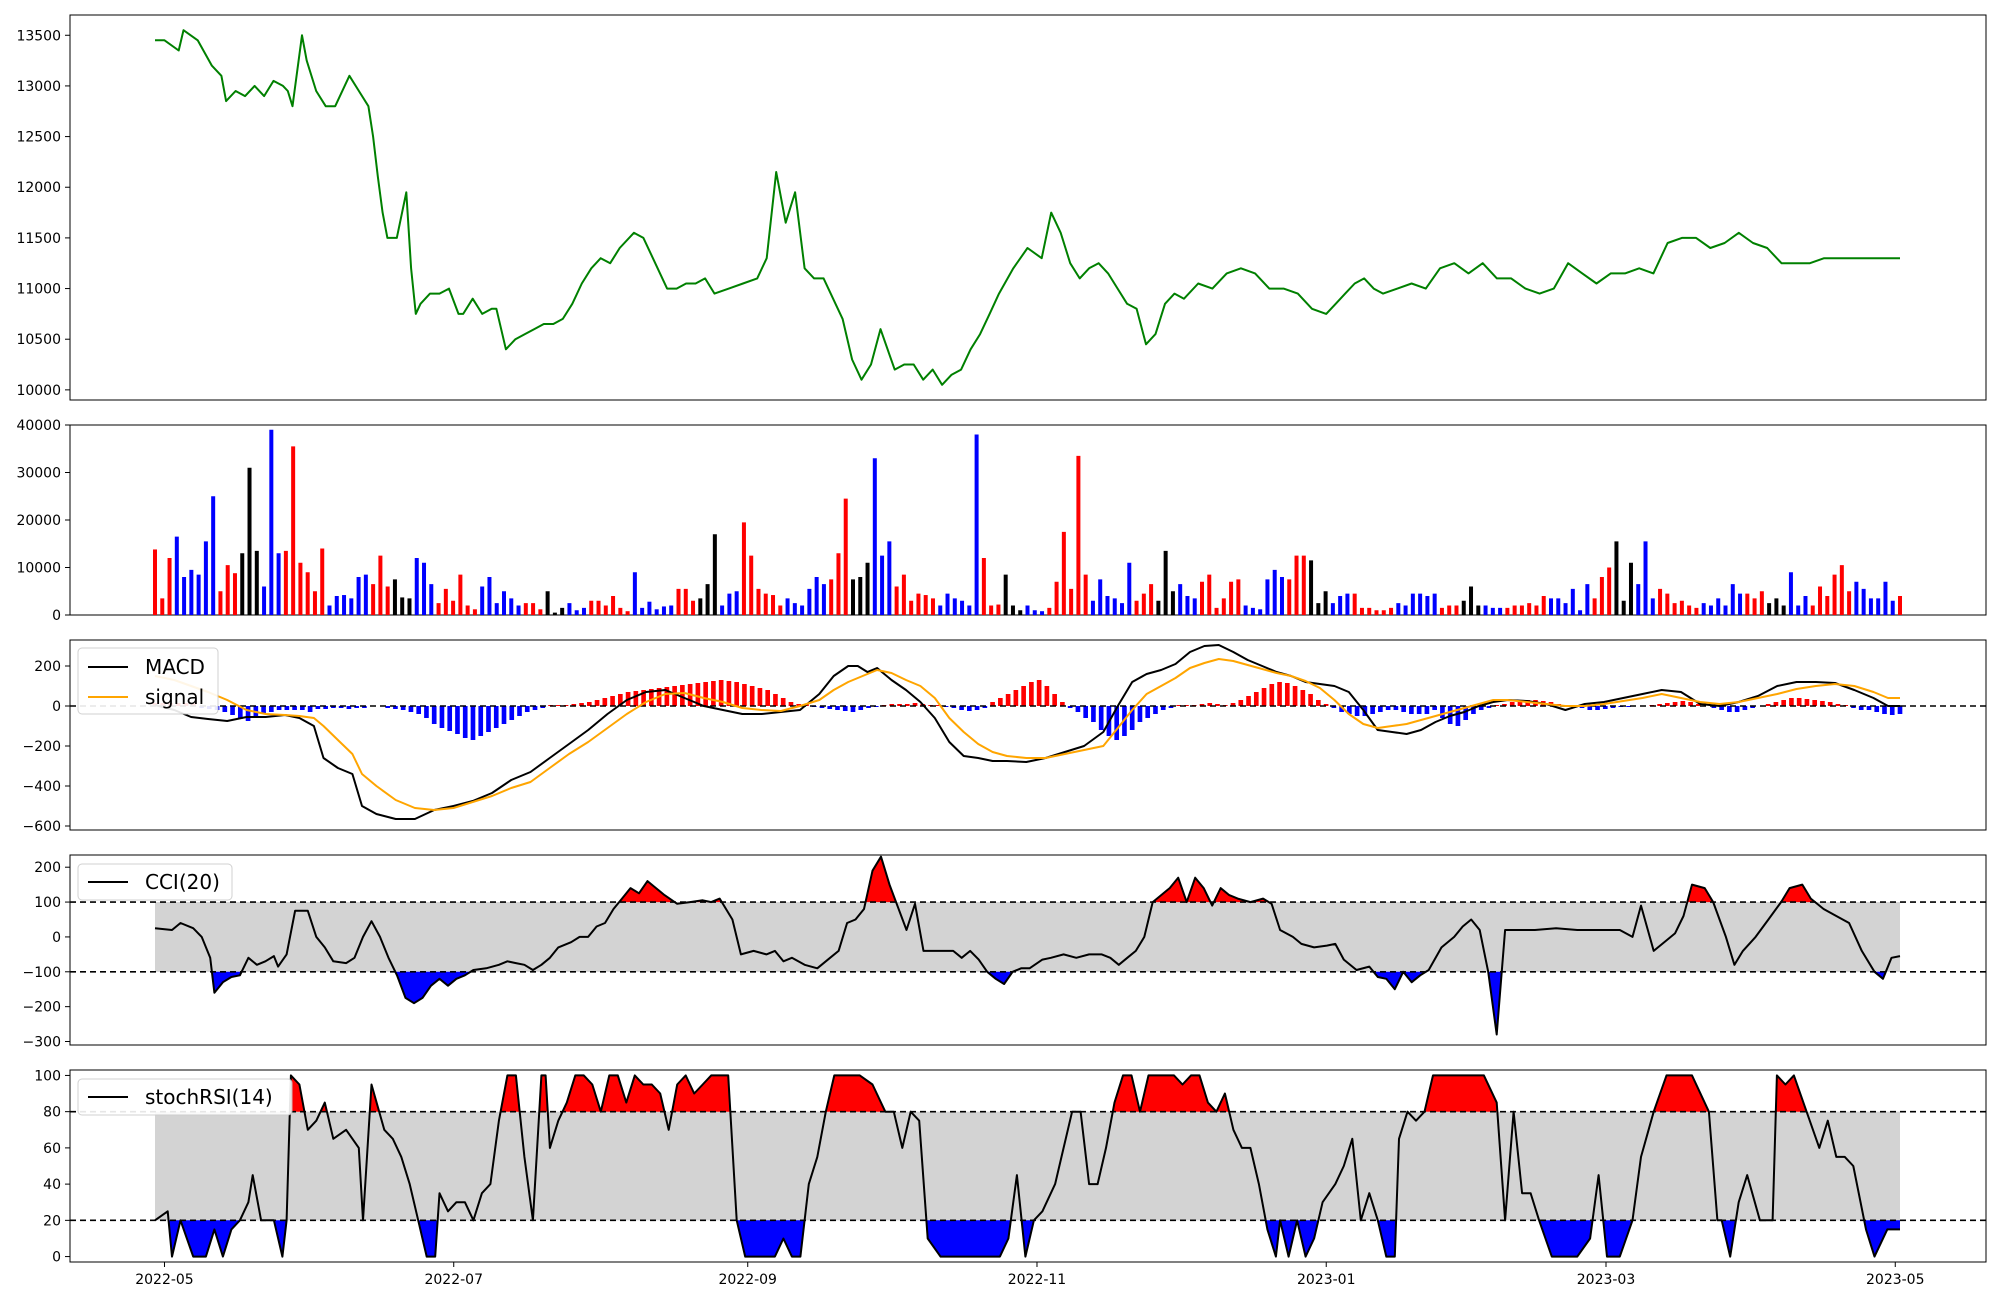 This screenshot has height=1300, width=2000. Describe the element at coordinates (43, 521) in the screenshot. I see `y-axis-1: 0 10000 20000 30000 40000` at that location.